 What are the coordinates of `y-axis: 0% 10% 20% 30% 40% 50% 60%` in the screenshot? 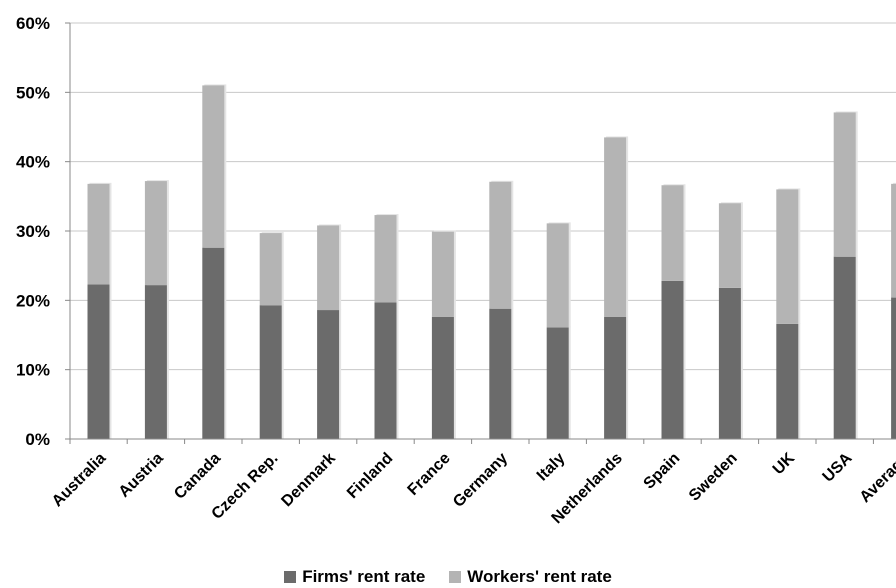 It's located at (43, 231).